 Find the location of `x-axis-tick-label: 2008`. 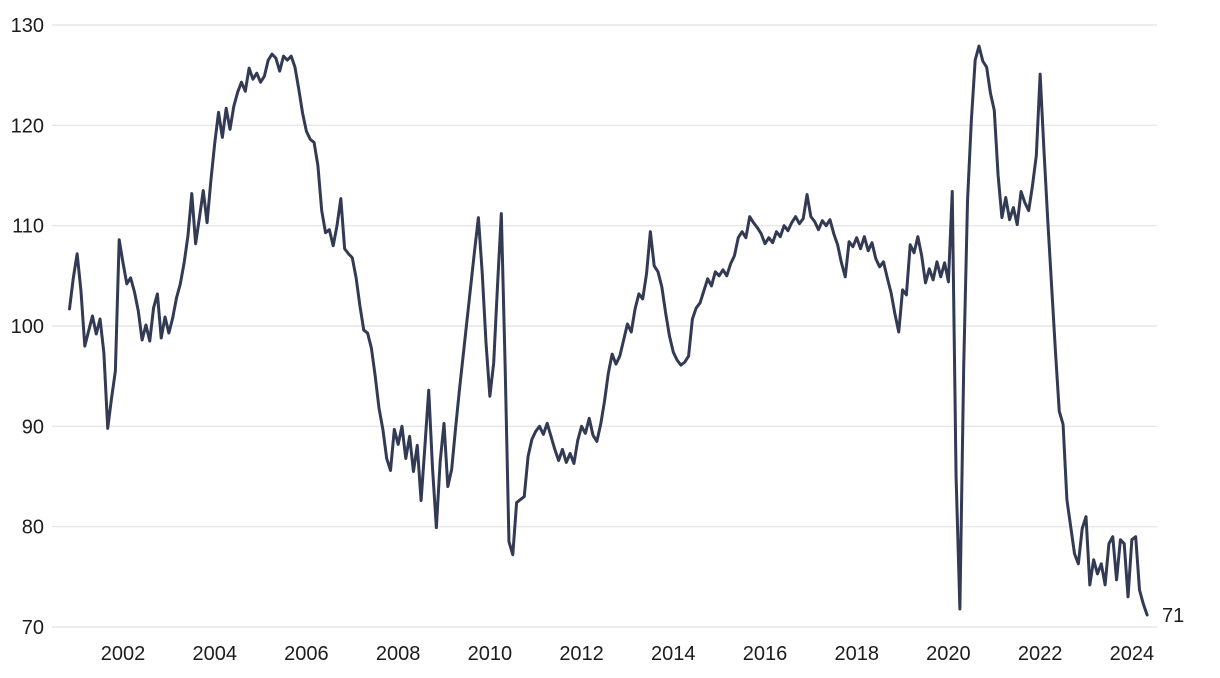

x-axis-tick-label: 2008 is located at coordinates (398, 654).